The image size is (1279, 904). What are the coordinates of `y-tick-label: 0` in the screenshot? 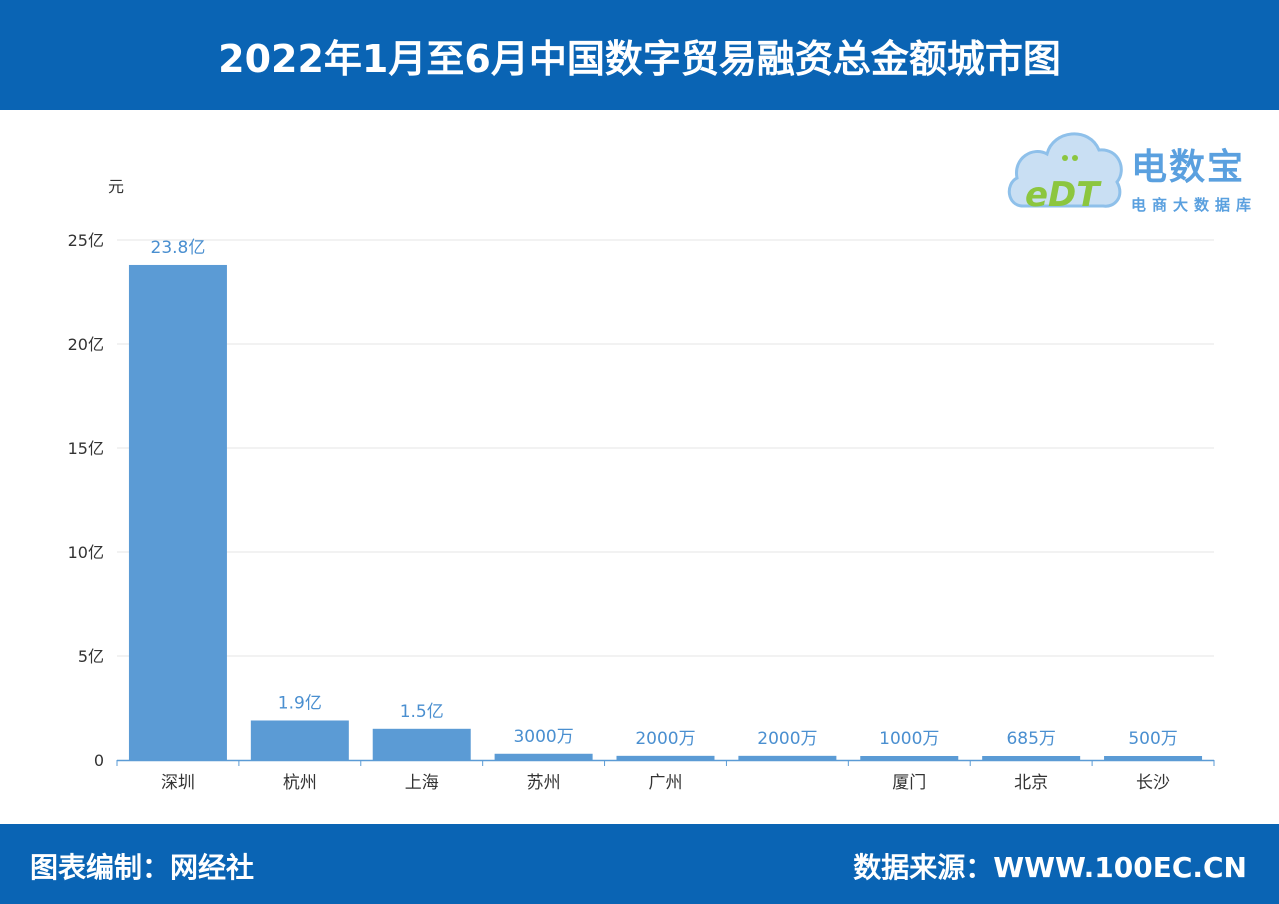 It's located at (99, 760).